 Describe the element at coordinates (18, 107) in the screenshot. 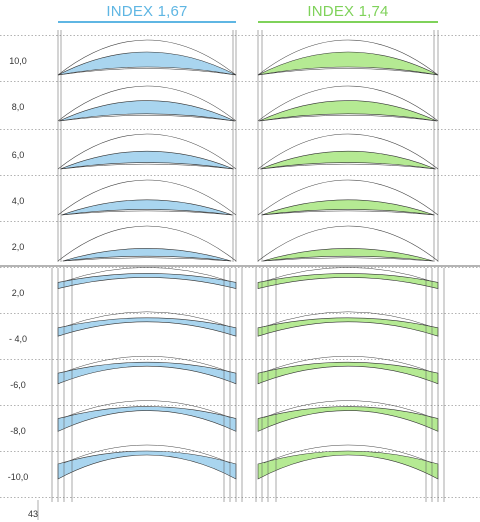

I see `row-label: 8,0` at that location.